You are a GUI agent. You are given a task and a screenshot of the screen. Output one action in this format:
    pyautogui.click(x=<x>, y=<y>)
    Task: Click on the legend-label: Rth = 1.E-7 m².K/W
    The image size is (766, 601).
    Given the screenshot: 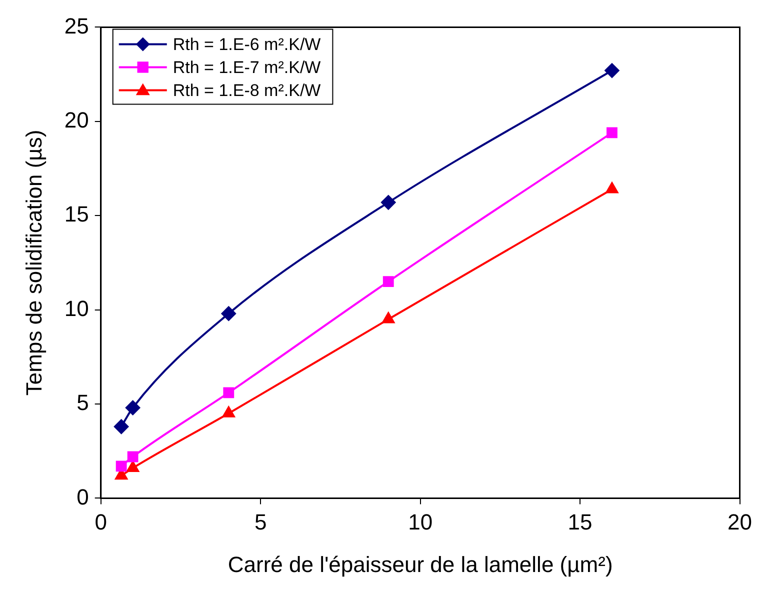 What is the action you would take?
    pyautogui.click(x=246, y=67)
    